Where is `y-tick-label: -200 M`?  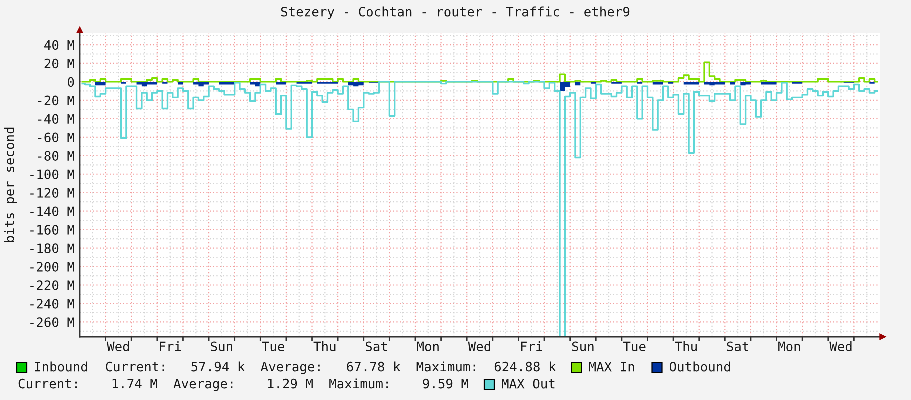
y-tick-label: -200 M is located at coordinates (52, 267).